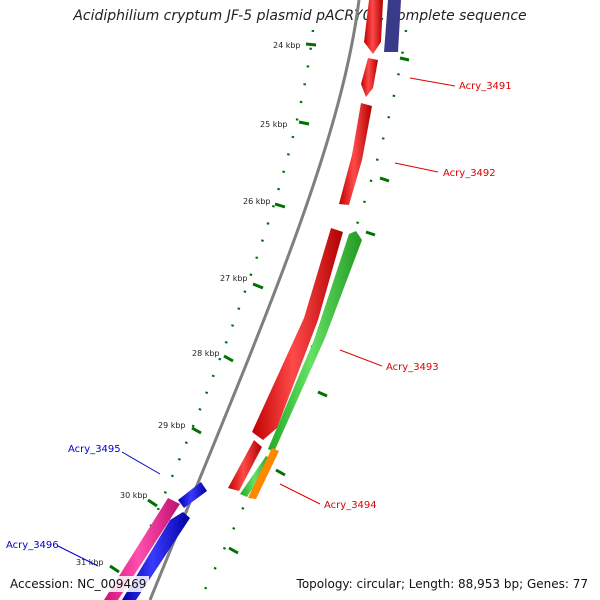 Image resolution: width=600 pixels, height=600 pixels. What do you see at coordinates (90, 562) in the screenshot?
I see `kbp-label: 31 kbp` at bounding box center [90, 562].